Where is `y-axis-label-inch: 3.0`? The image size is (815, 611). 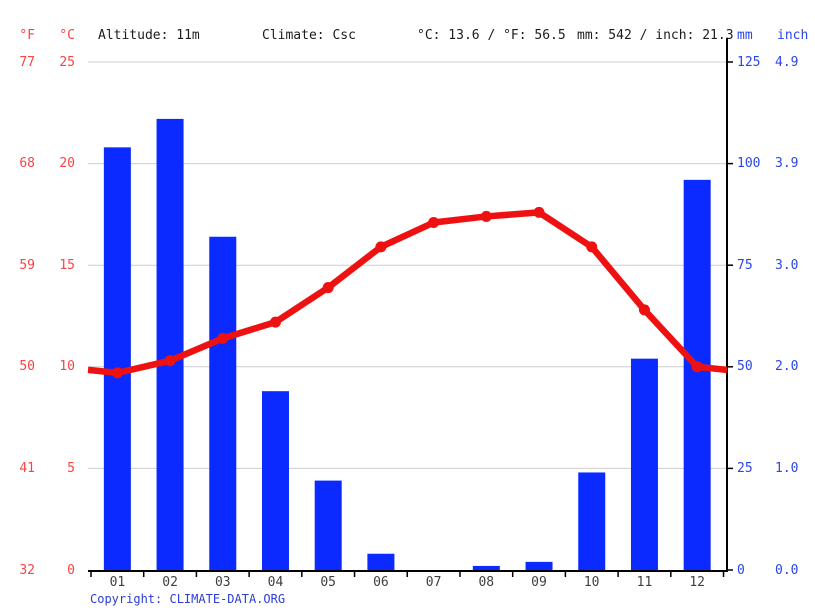 y-axis-label-inch: 3.0 is located at coordinates (787, 265).